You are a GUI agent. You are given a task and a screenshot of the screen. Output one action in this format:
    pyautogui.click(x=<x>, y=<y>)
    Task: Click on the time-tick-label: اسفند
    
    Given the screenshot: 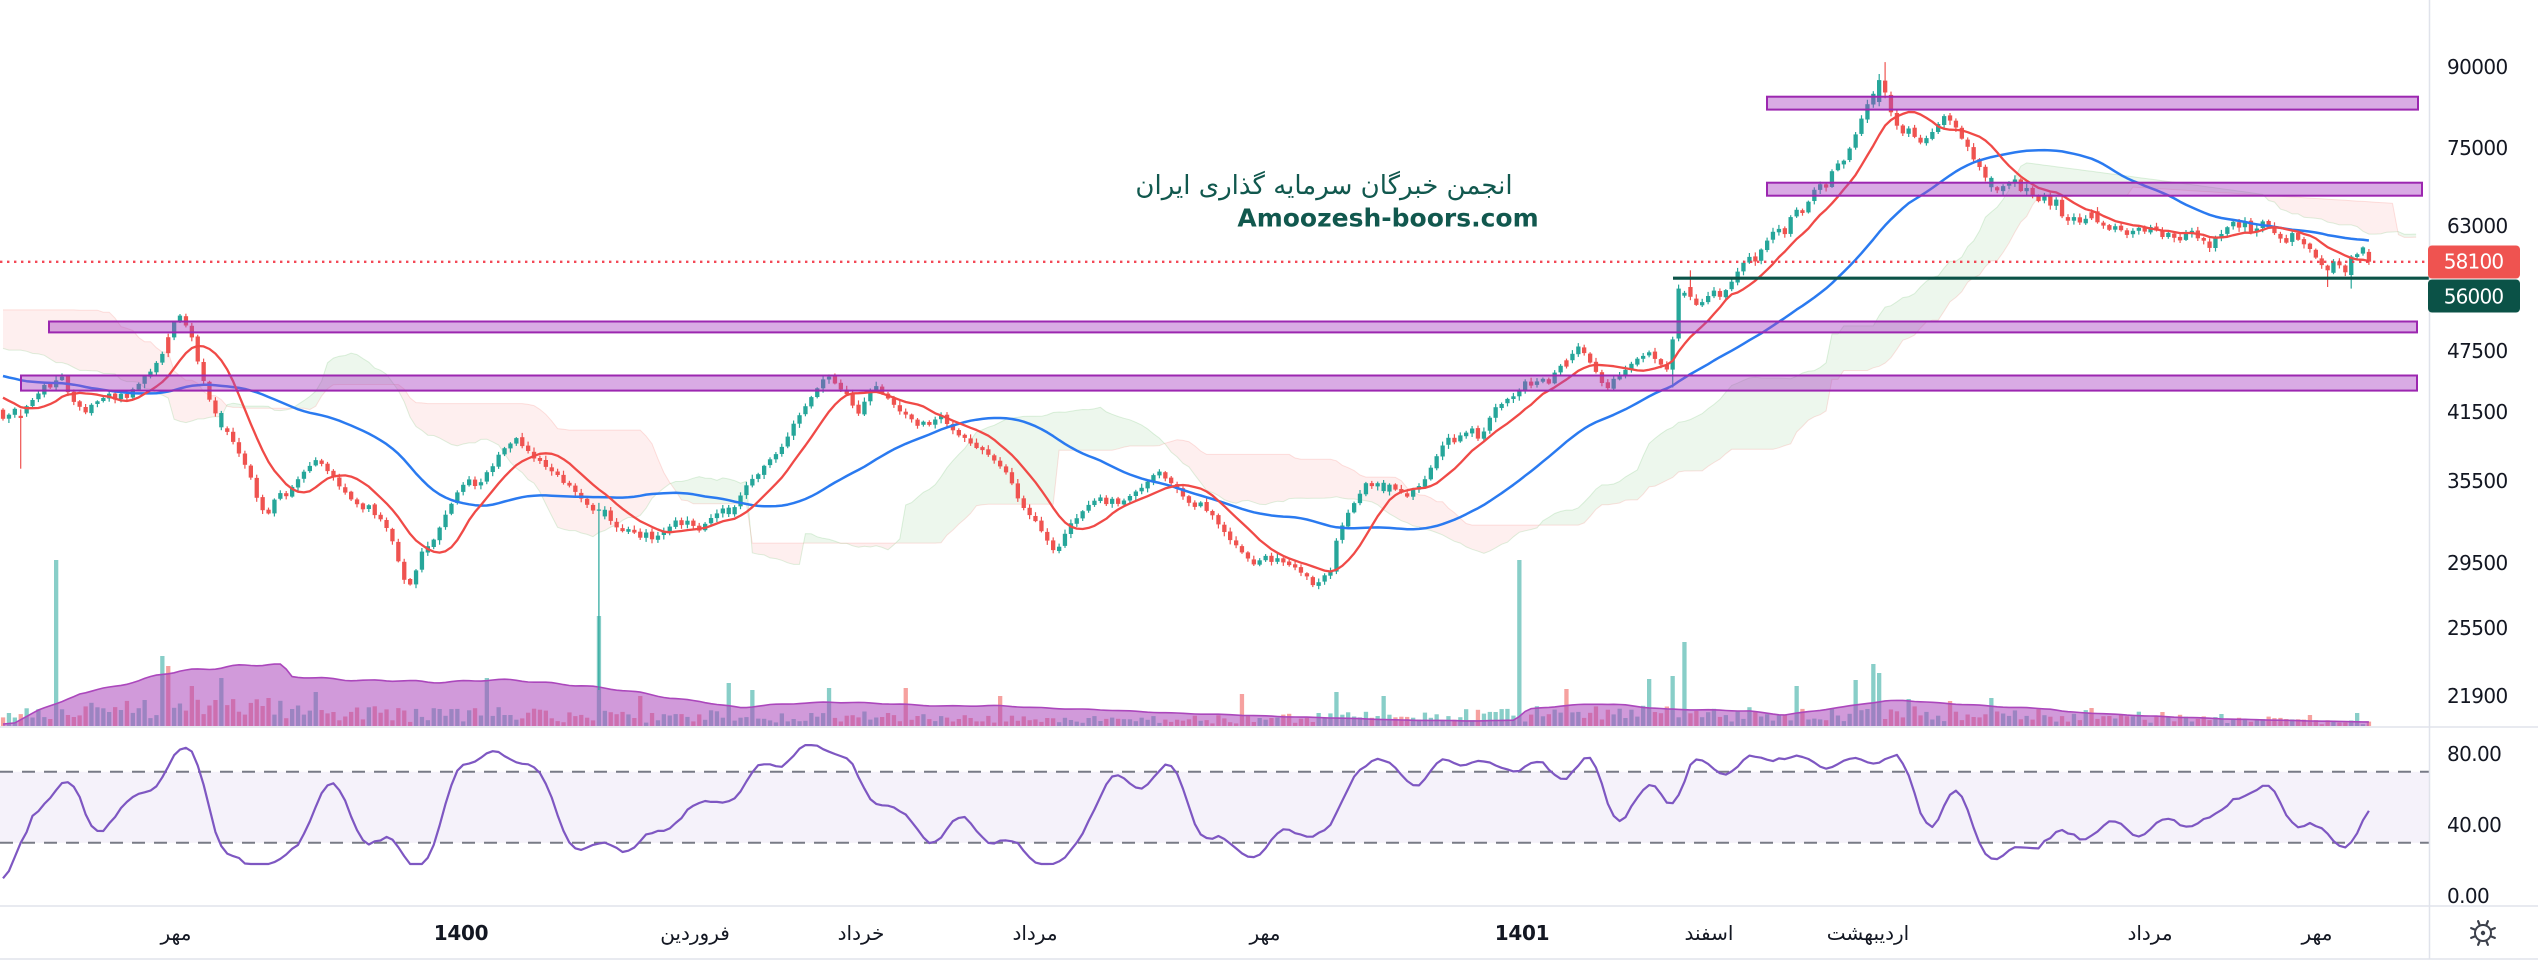 What is the action you would take?
    pyautogui.click(x=1709, y=933)
    